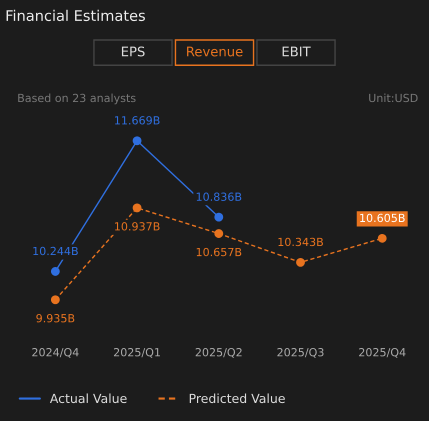 Image resolution: width=429 pixels, height=421 pixels. Describe the element at coordinates (77, 99) in the screenshot. I see `chart-subtitle: Based on 23 analysts` at that location.